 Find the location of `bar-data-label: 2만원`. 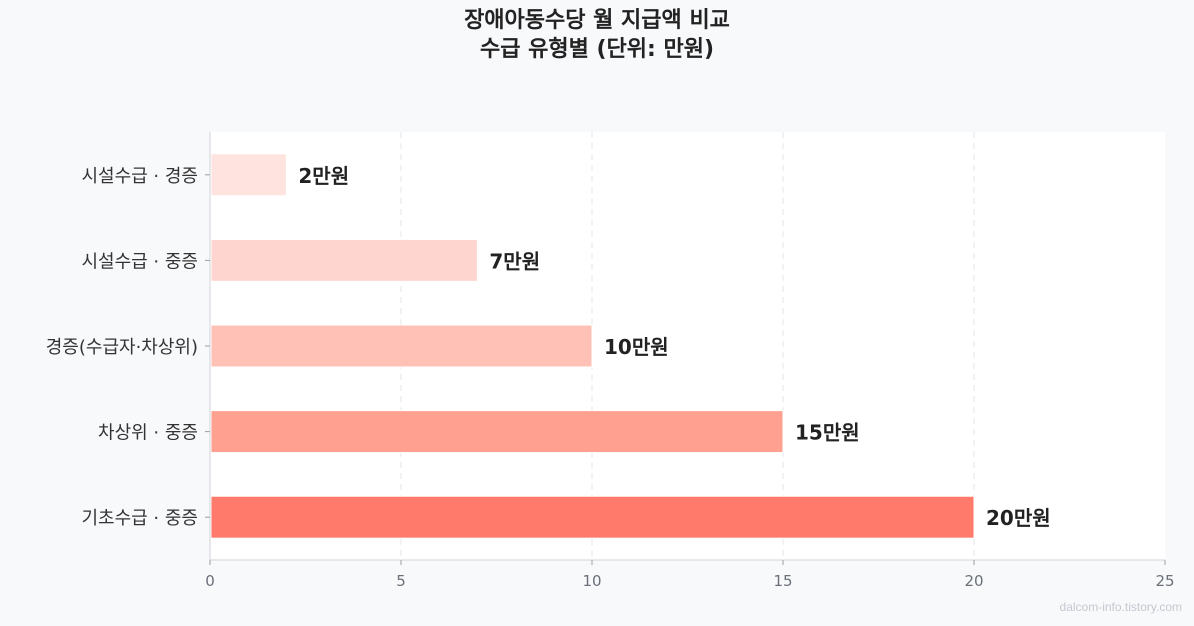

bar-data-label: 2만원 is located at coordinates (323, 176).